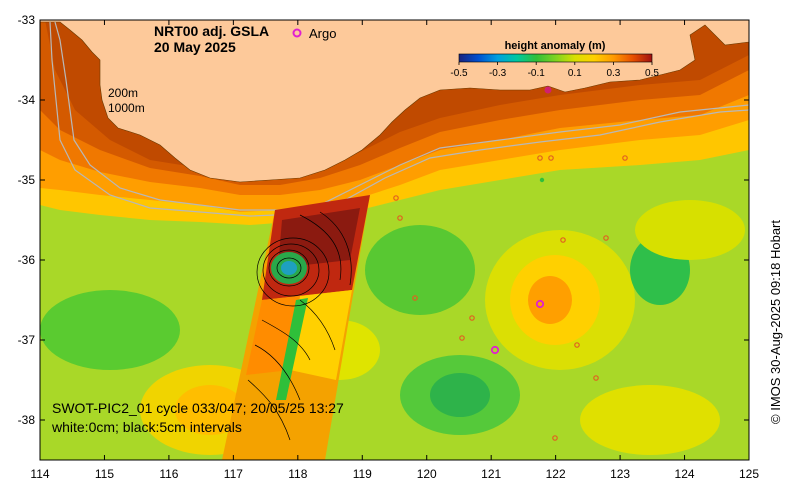 The image size is (791, 492). What do you see at coordinates (362, 474) in the screenshot?
I see `x-tick-label: 119` at bounding box center [362, 474].